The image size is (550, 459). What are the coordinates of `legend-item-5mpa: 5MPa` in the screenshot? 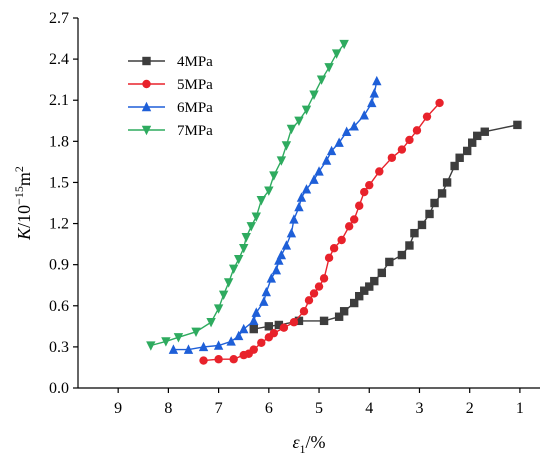 It's located at (170, 85).